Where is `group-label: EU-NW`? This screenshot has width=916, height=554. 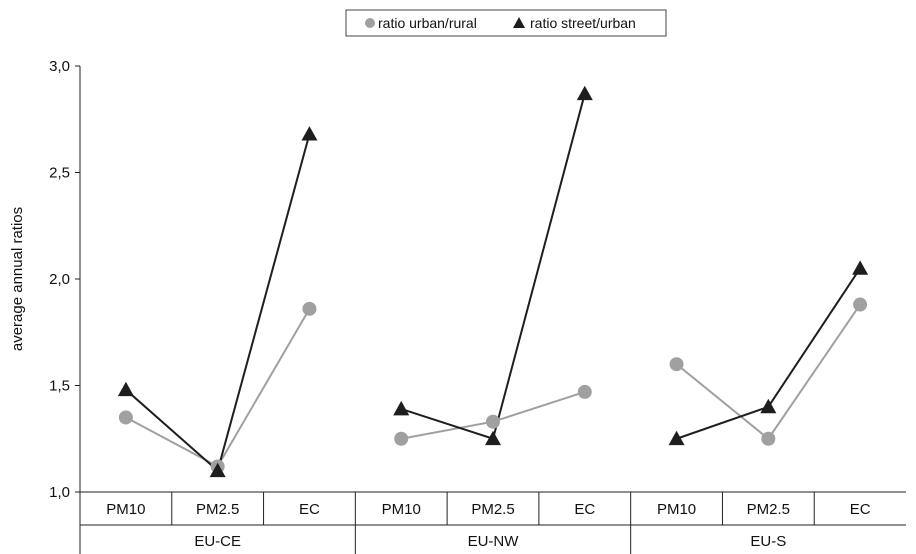
group-label: EU-NW is located at coordinates (494, 541).